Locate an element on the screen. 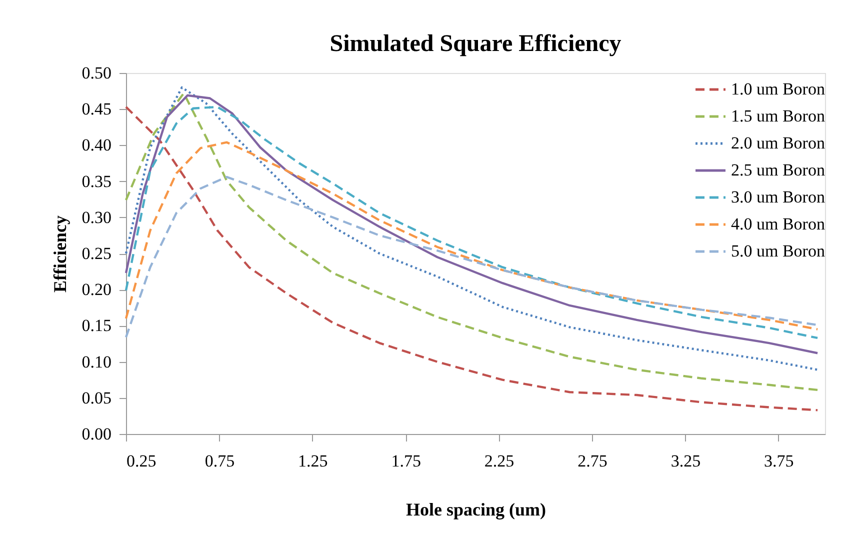  y-tick-label: 0.15 is located at coordinates (97, 326).